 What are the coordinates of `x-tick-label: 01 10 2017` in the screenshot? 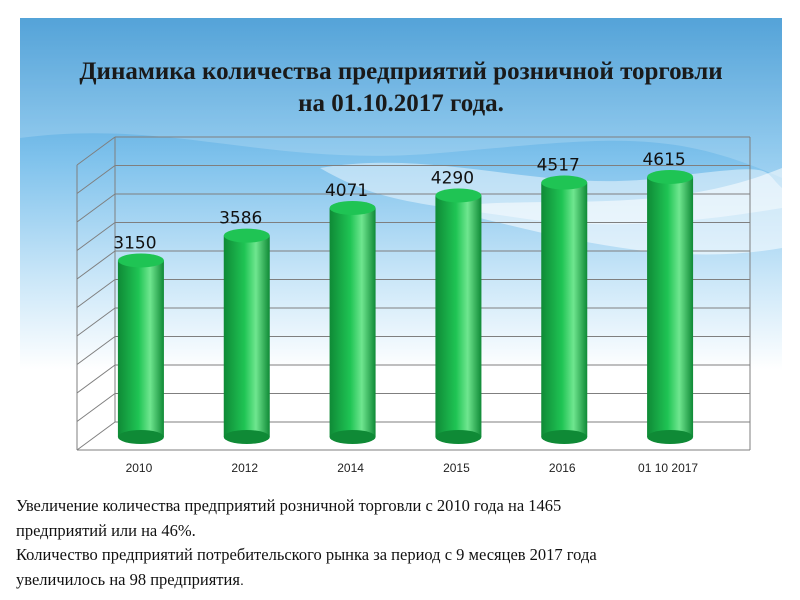 It's located at (668, 468).